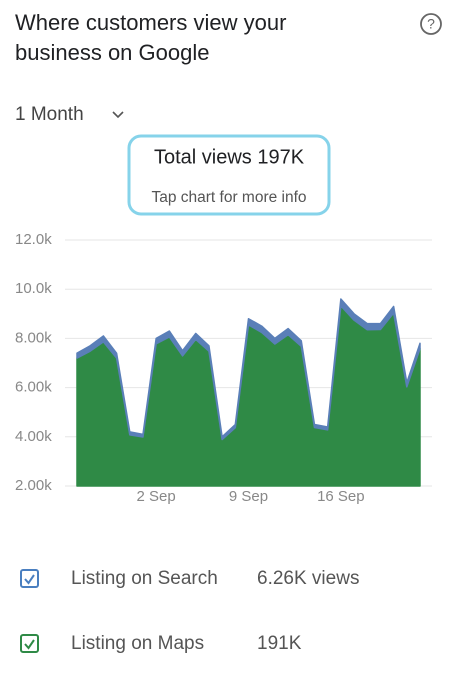  I want to click on y-tick-label: 6.00k, so click(33, 387).